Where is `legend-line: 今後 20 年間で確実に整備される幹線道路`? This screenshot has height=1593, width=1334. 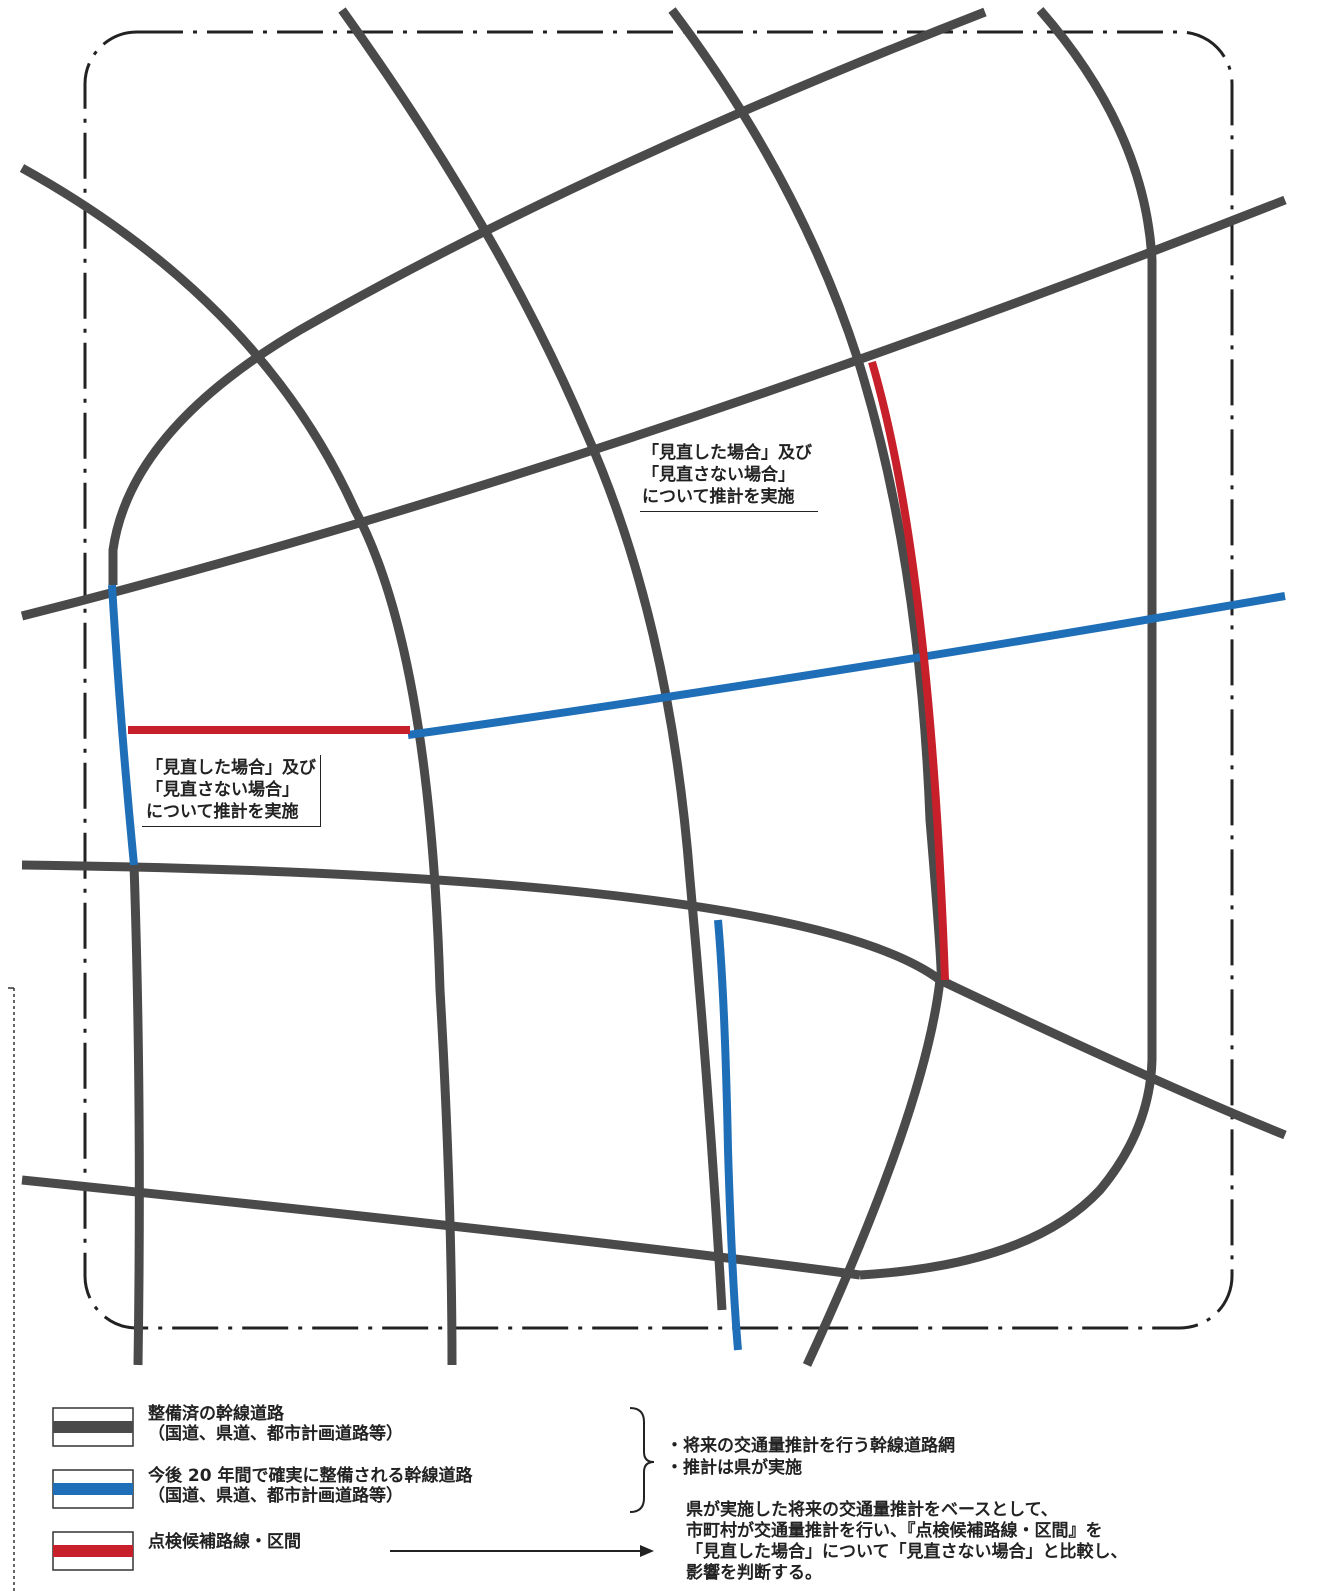
legend-line: 今後 20 年間で確実に整備される幹線道路 is located at coordinates (310, 1476).